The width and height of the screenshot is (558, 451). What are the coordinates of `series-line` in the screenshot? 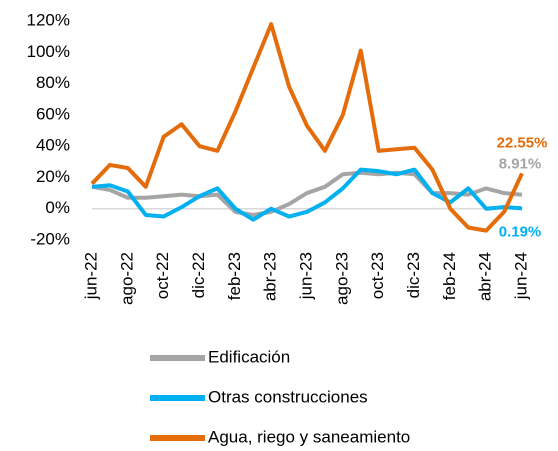 It's located at (307, 193).